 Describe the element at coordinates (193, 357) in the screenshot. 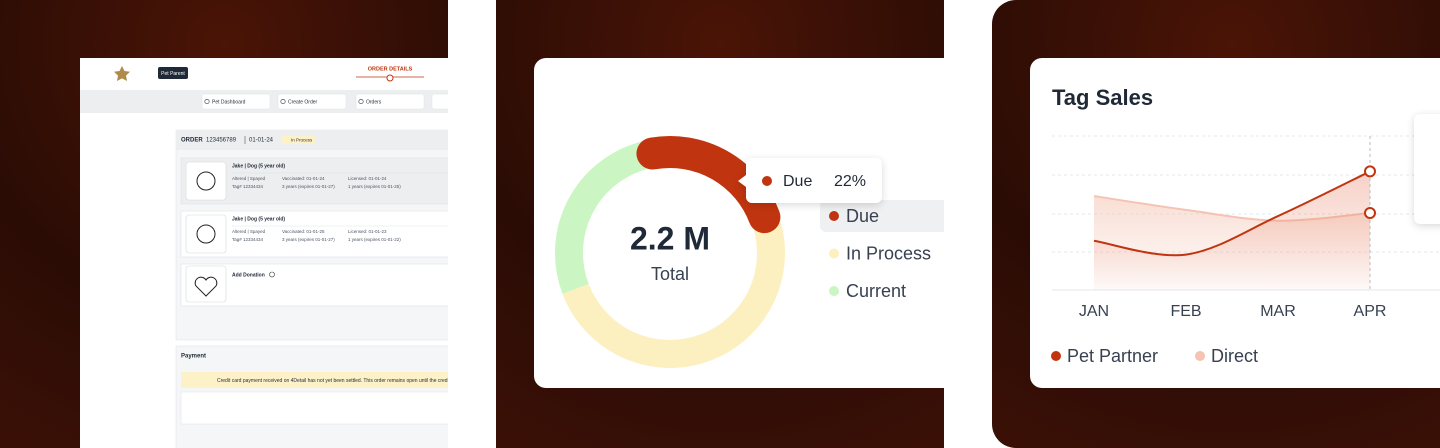

I see `payment-title: Payment` at that location.